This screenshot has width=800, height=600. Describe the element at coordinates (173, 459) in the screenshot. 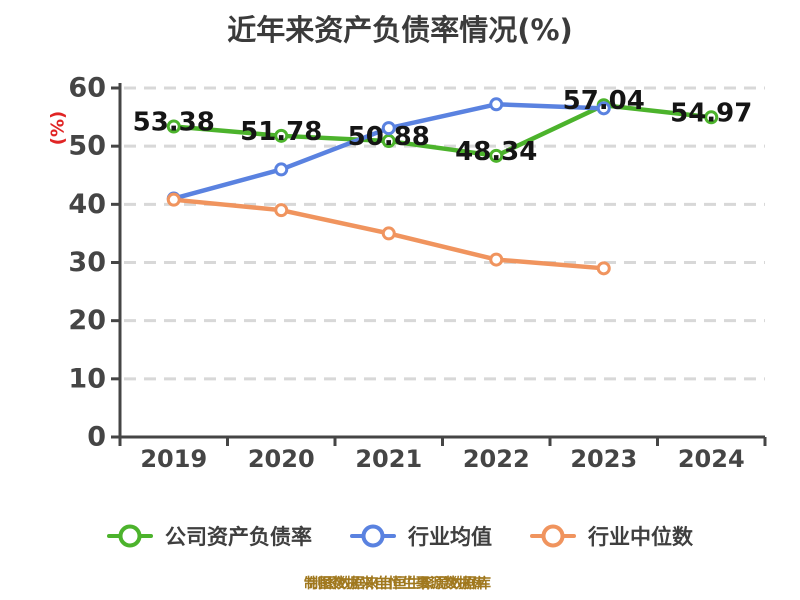

I see `x-tick-label: 2019` at that location.